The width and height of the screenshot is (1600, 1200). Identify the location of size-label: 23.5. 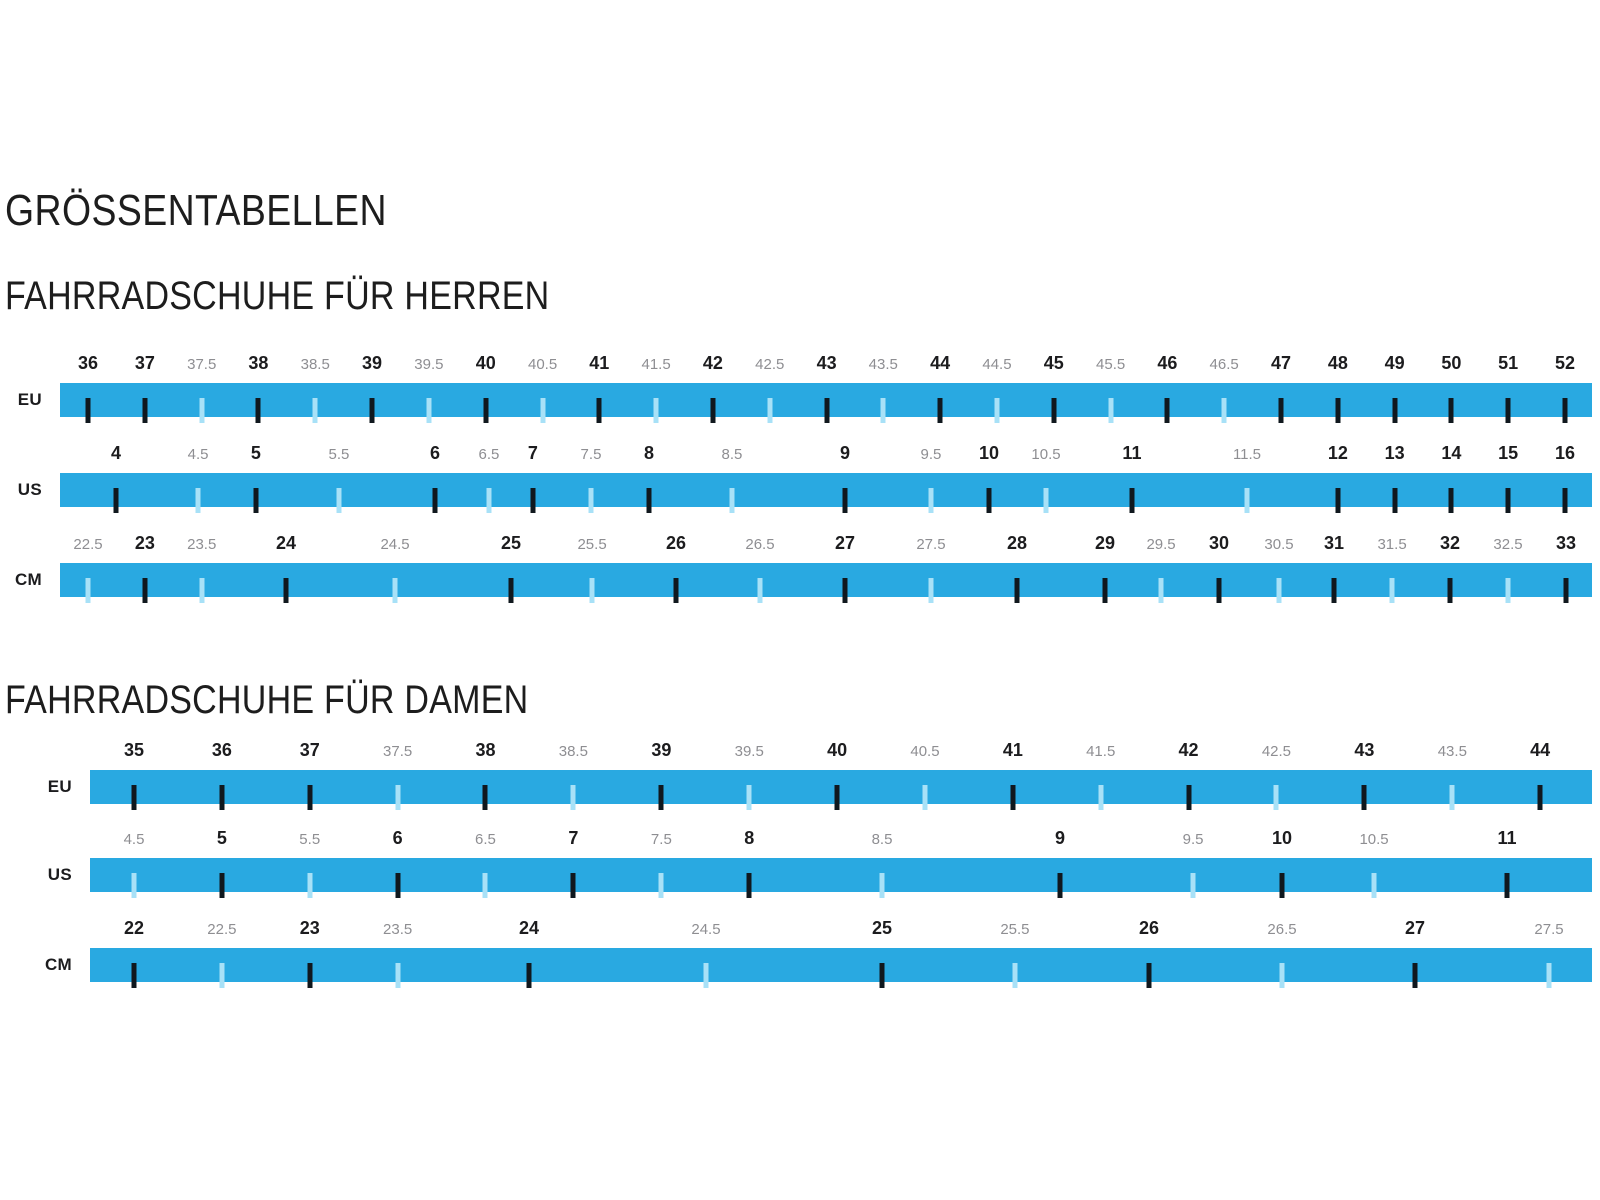
(202, 544).